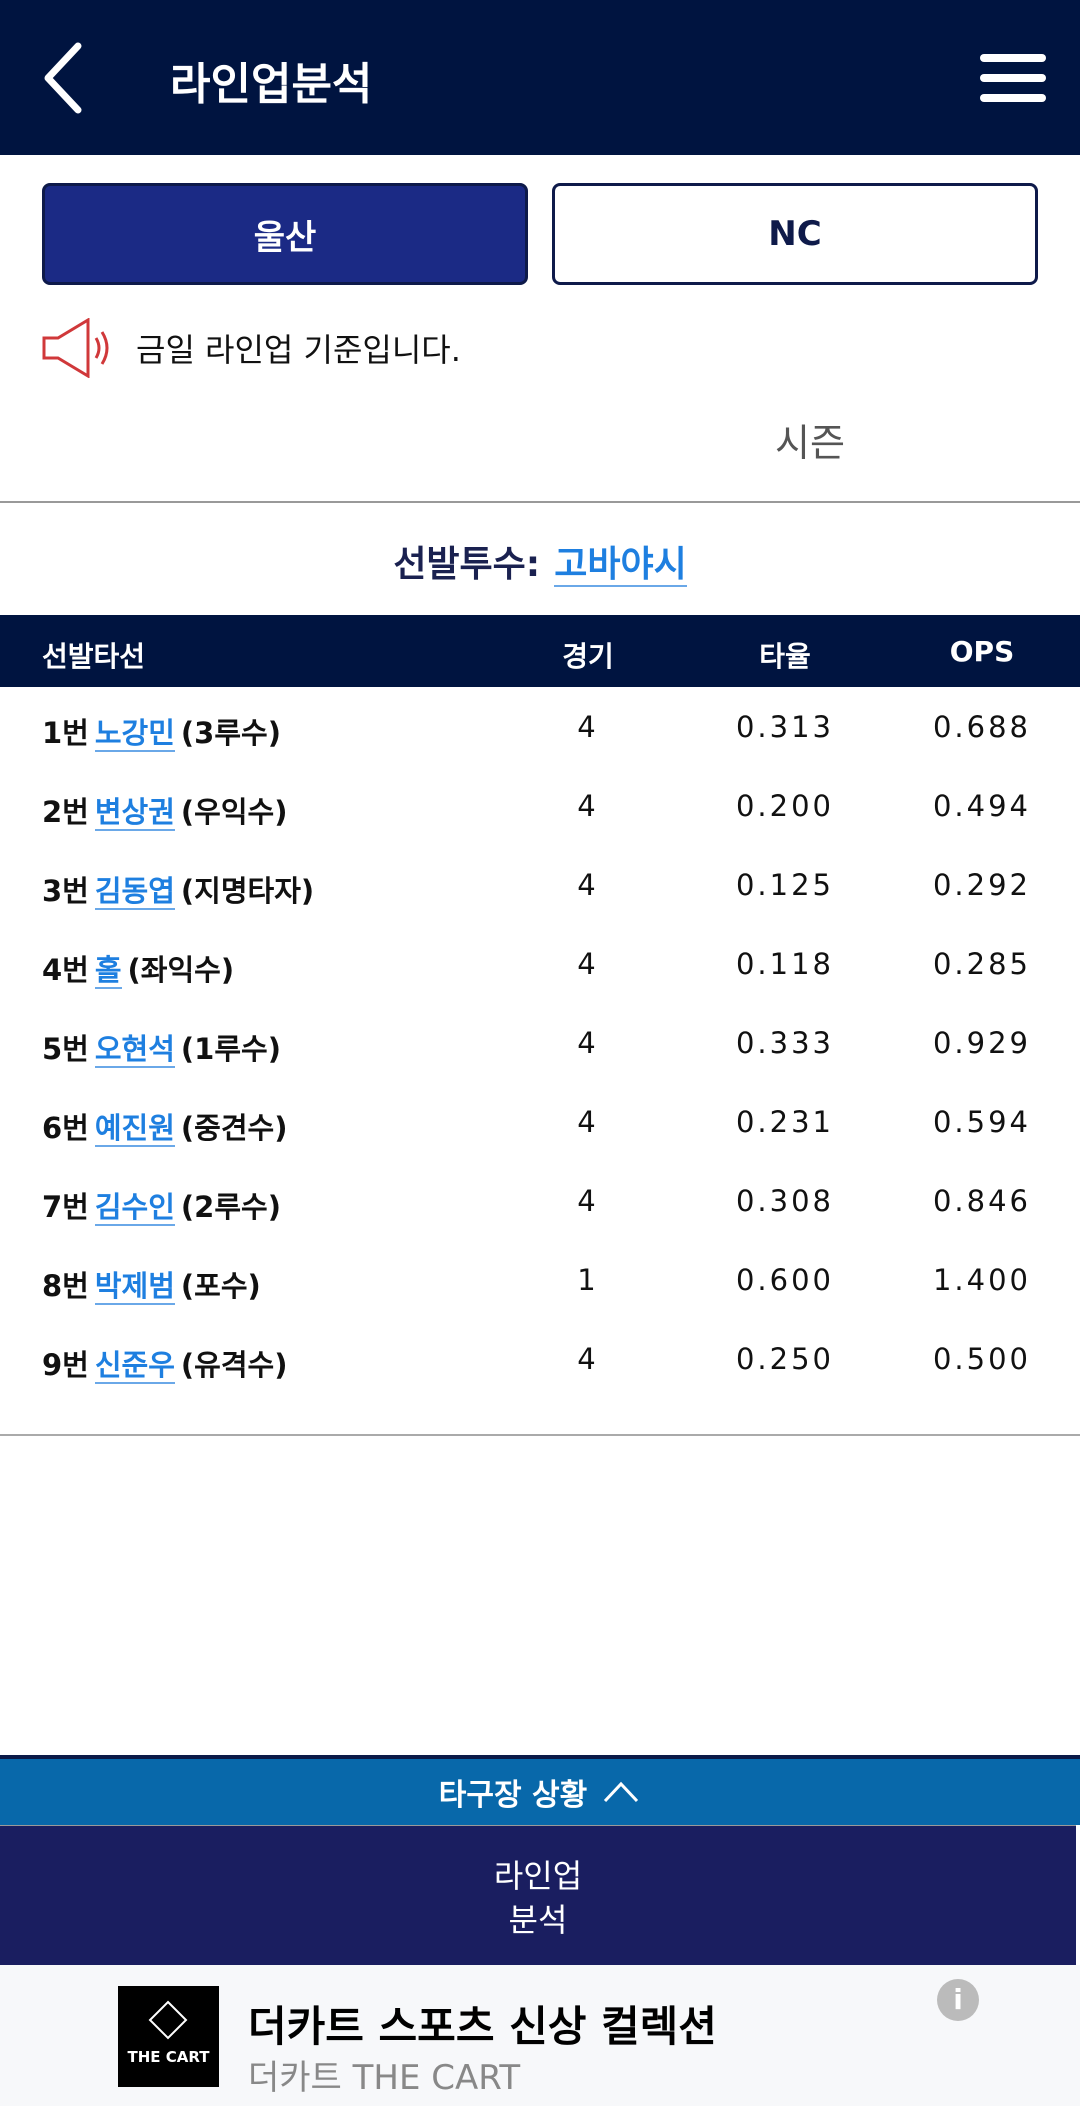  What do you see at coordinates (538, 1920) in the screenshot?
I see `nav-label-line2: 분석` at bounding box center [538, 1920].